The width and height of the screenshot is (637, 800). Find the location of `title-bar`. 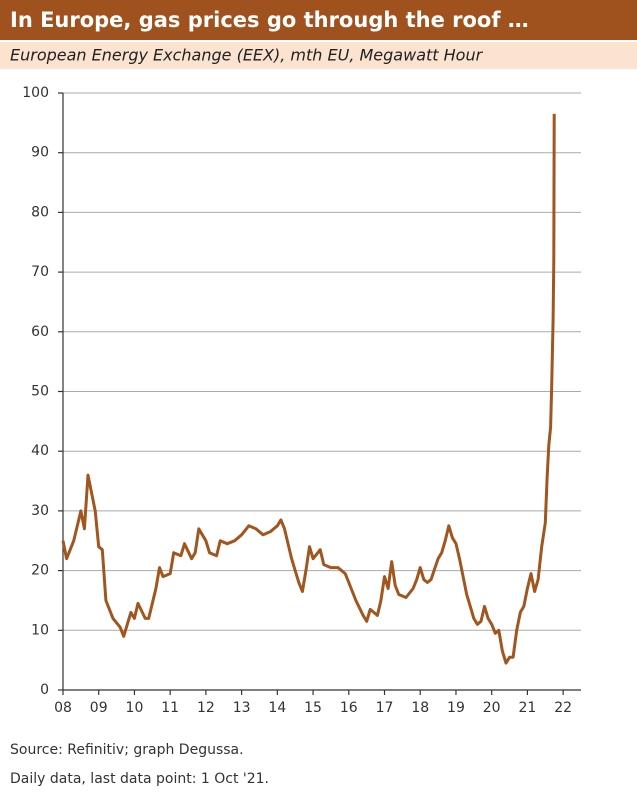

title-bar is located at coordinates (318, 20).